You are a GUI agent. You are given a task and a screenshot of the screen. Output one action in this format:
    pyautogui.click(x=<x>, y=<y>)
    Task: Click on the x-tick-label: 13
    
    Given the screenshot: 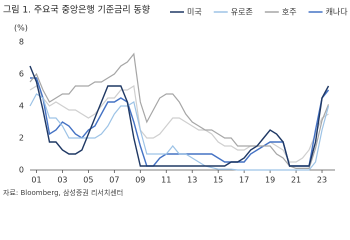 What is the action you would take?
    pyautogui.click(x=192, y=180)
    